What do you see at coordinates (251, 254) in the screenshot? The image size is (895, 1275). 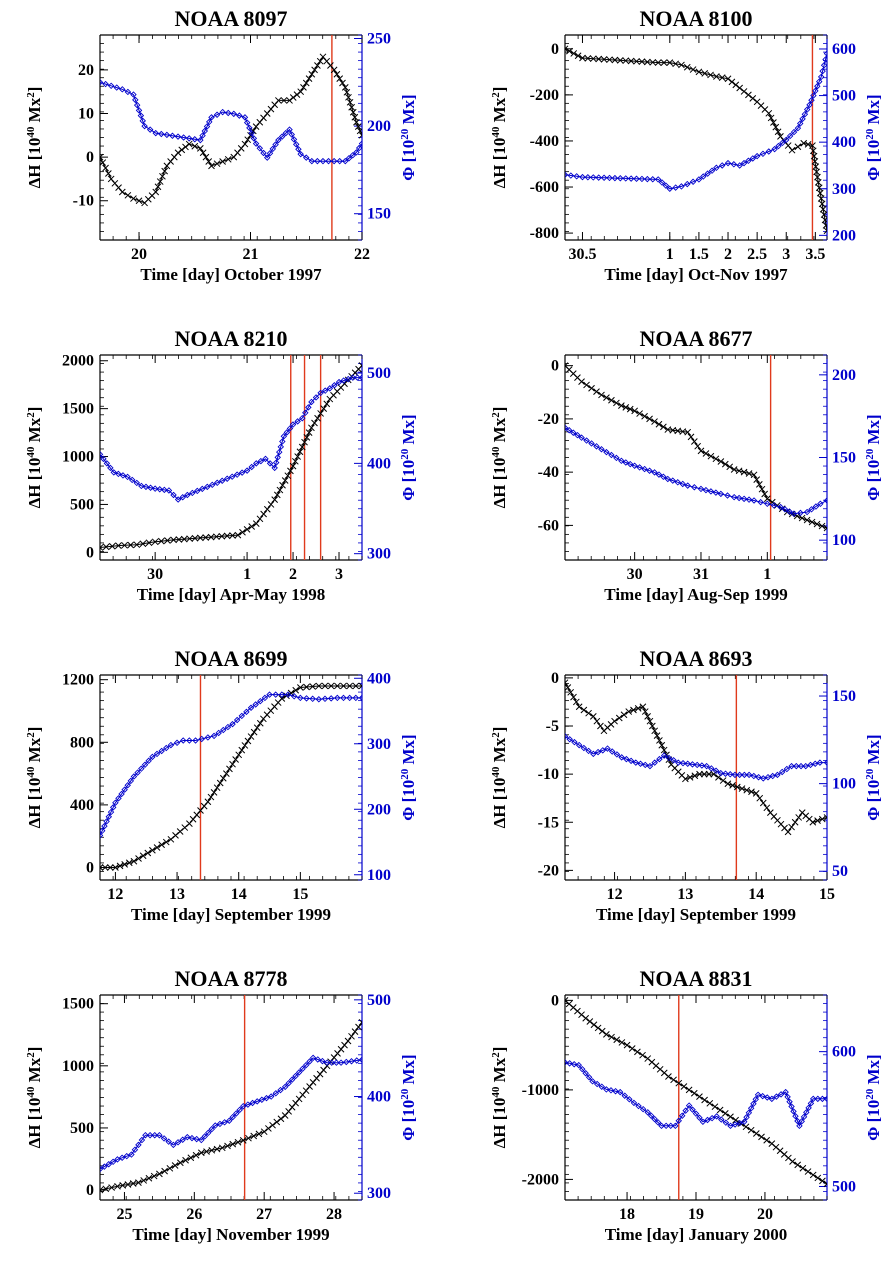 I see `x-tick-label: 21` at bounding box center [251, 254].